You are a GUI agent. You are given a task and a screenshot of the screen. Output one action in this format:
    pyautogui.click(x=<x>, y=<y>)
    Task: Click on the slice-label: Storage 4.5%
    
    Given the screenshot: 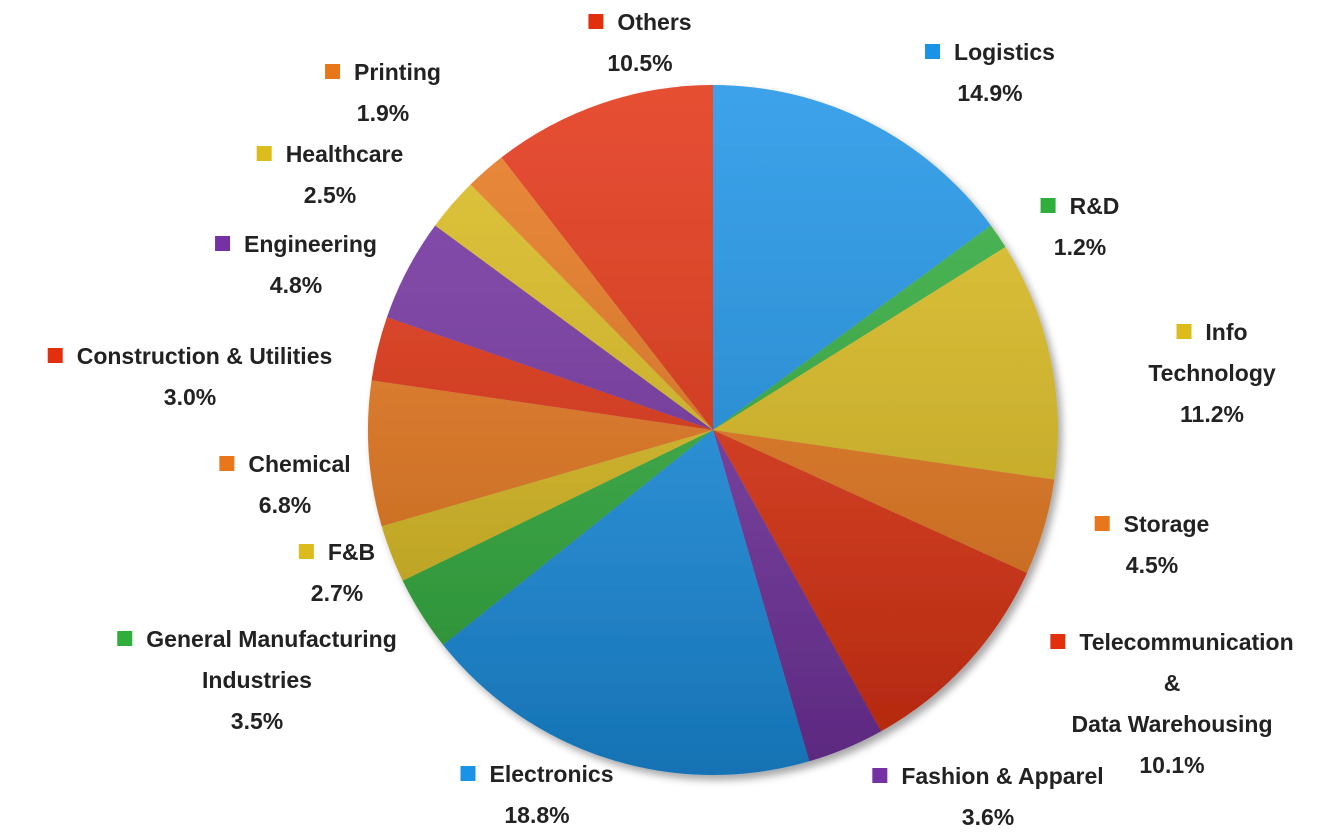 What is the action you would take?
    pyautogui.click(x=1152, y=545)
    